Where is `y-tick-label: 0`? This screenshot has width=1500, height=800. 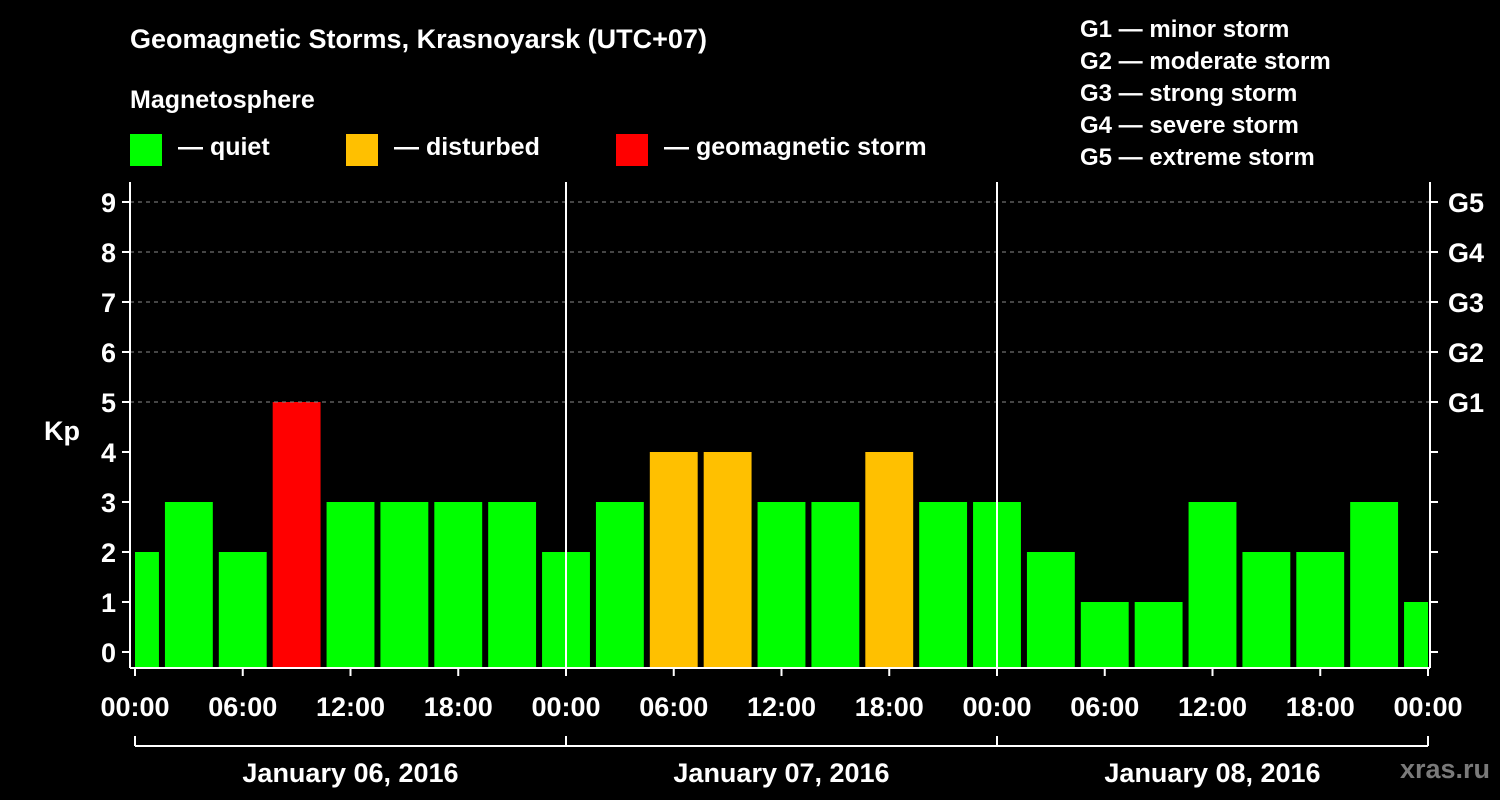
y-tick-label: 0 is located at coordinates (108, 653).